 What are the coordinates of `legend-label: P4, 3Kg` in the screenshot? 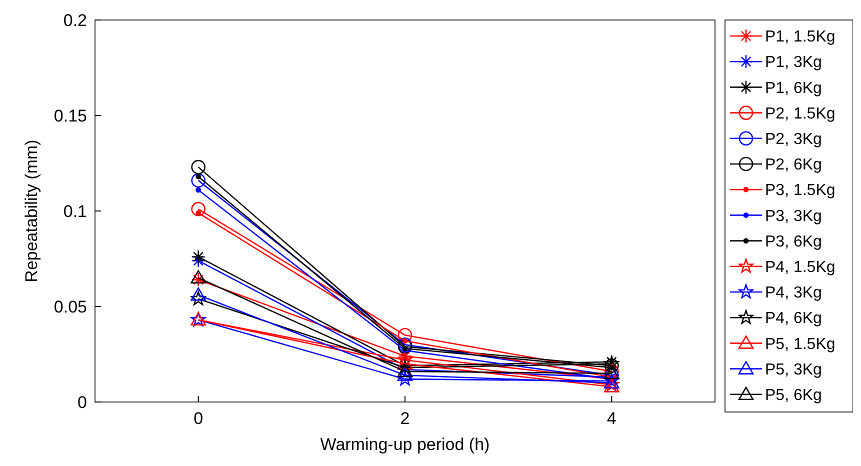 It's located at (793, 293).